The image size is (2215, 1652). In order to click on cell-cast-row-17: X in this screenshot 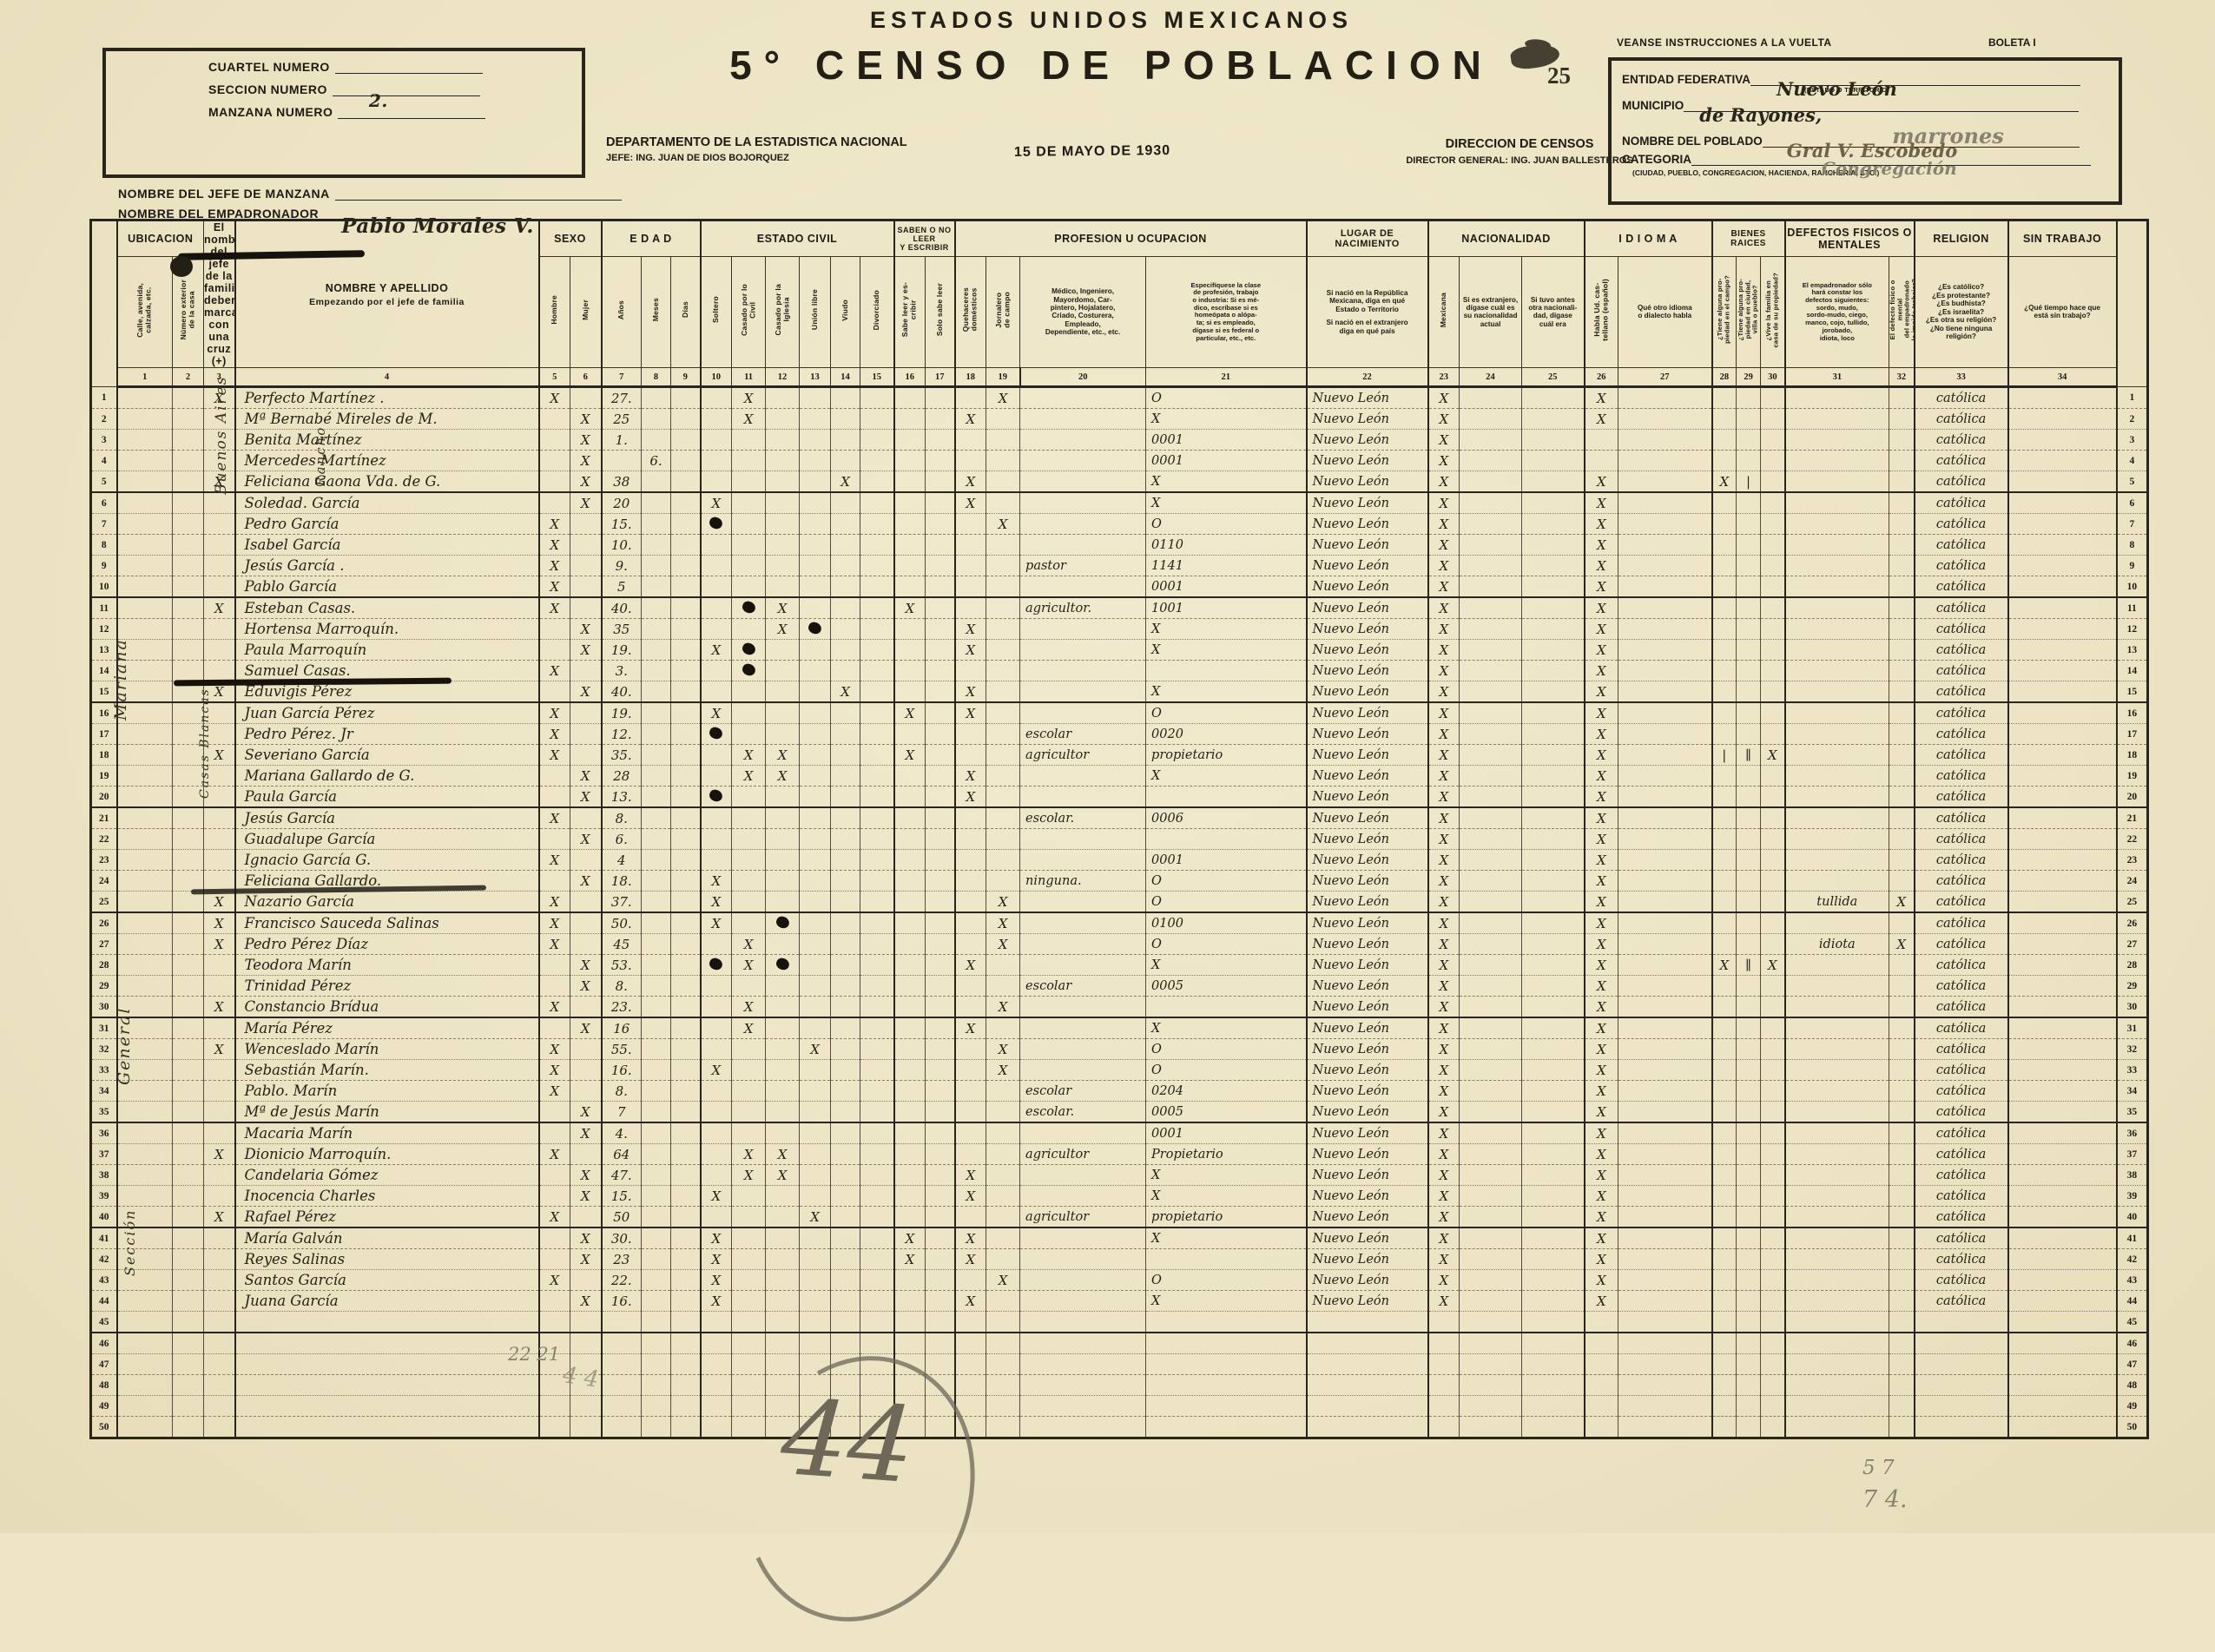, I will do `click(1601, 734)`.